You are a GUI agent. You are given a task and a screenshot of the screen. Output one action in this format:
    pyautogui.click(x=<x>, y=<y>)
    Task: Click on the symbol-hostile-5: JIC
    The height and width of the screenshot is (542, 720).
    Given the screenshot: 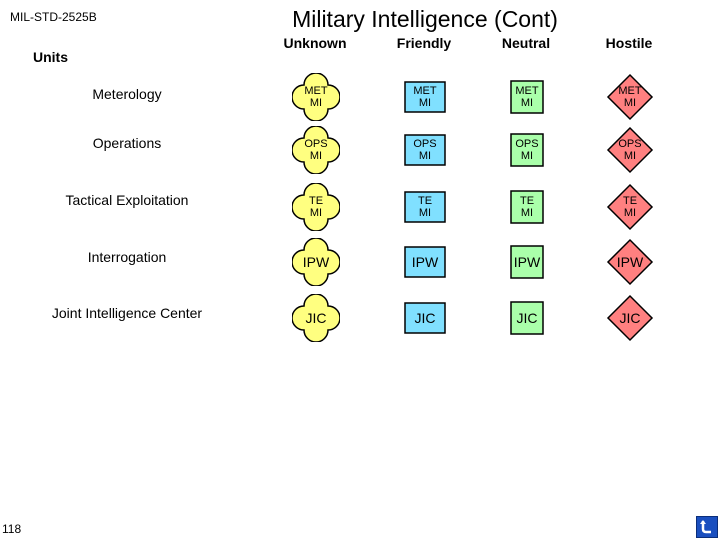 What is the action you would take?
    pyautogui.click(x=630, y=318)
    